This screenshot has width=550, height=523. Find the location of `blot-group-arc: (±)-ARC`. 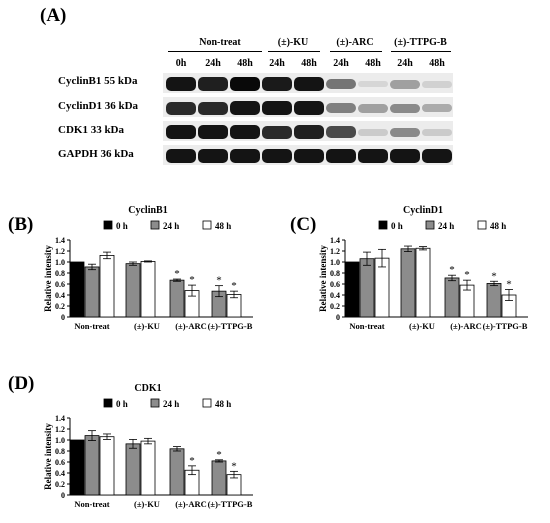

blot-group-arc: (±)-ARC is located at coordinates (355, 42).